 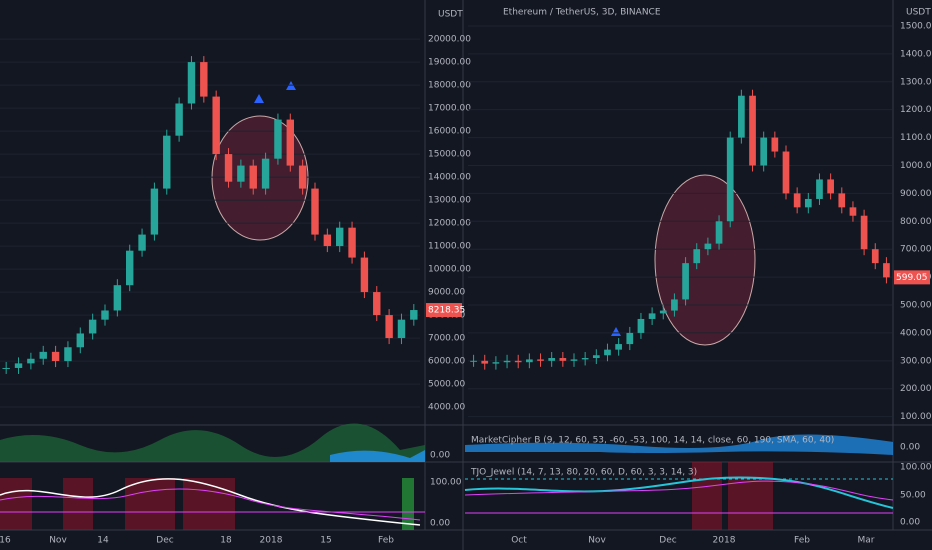 I want to click on y-tick-label: 1200.00, so click(x=916, y=110).